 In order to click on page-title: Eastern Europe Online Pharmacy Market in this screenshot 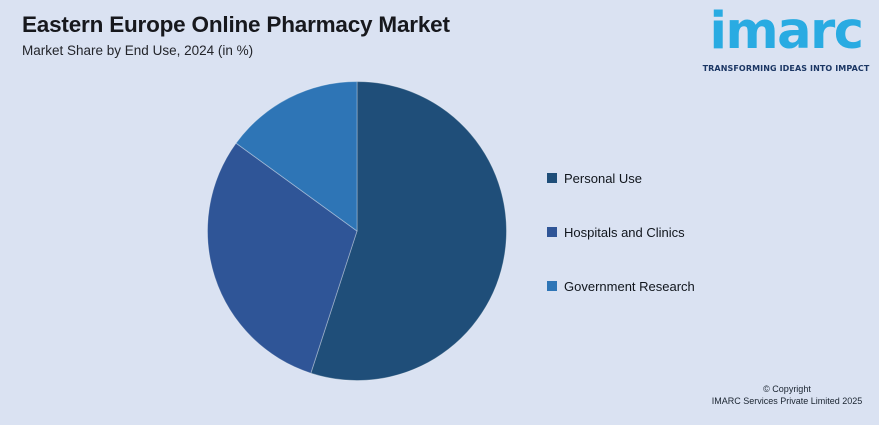, I will do `click(236, 24)`.